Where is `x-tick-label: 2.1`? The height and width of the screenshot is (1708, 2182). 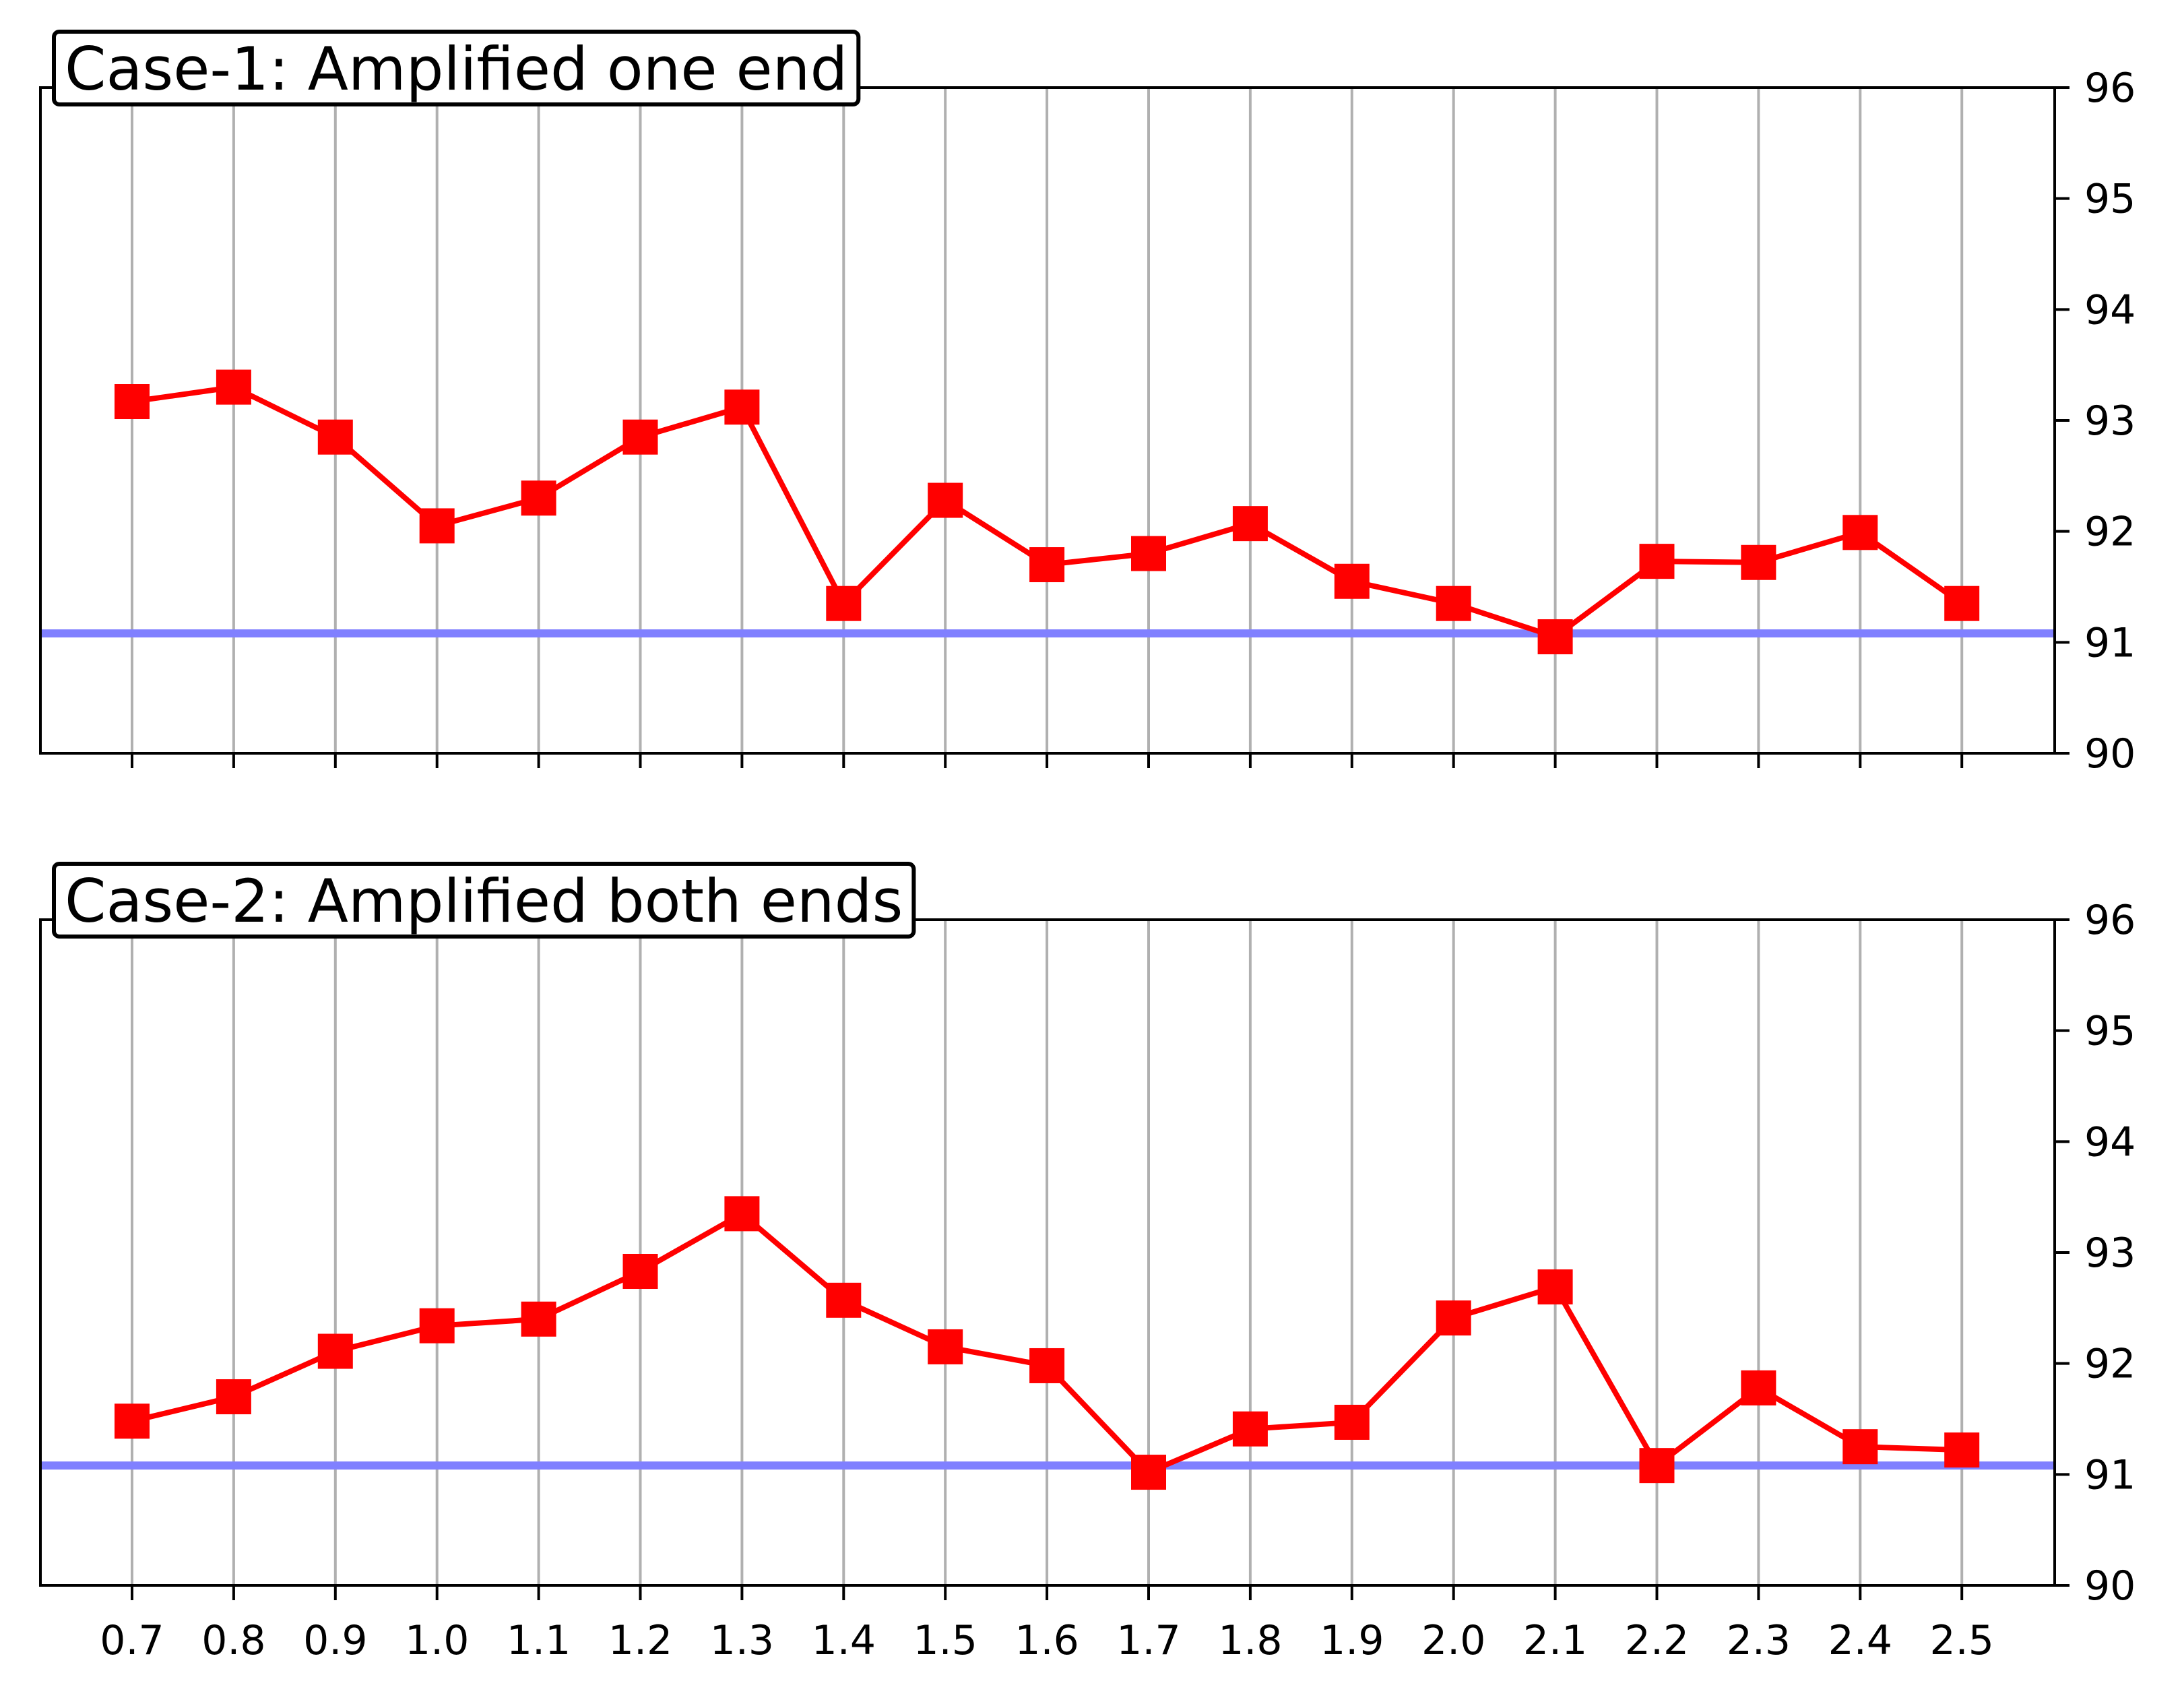
x-tick-label: 2.1 is located at coordinates (1555, 1640).